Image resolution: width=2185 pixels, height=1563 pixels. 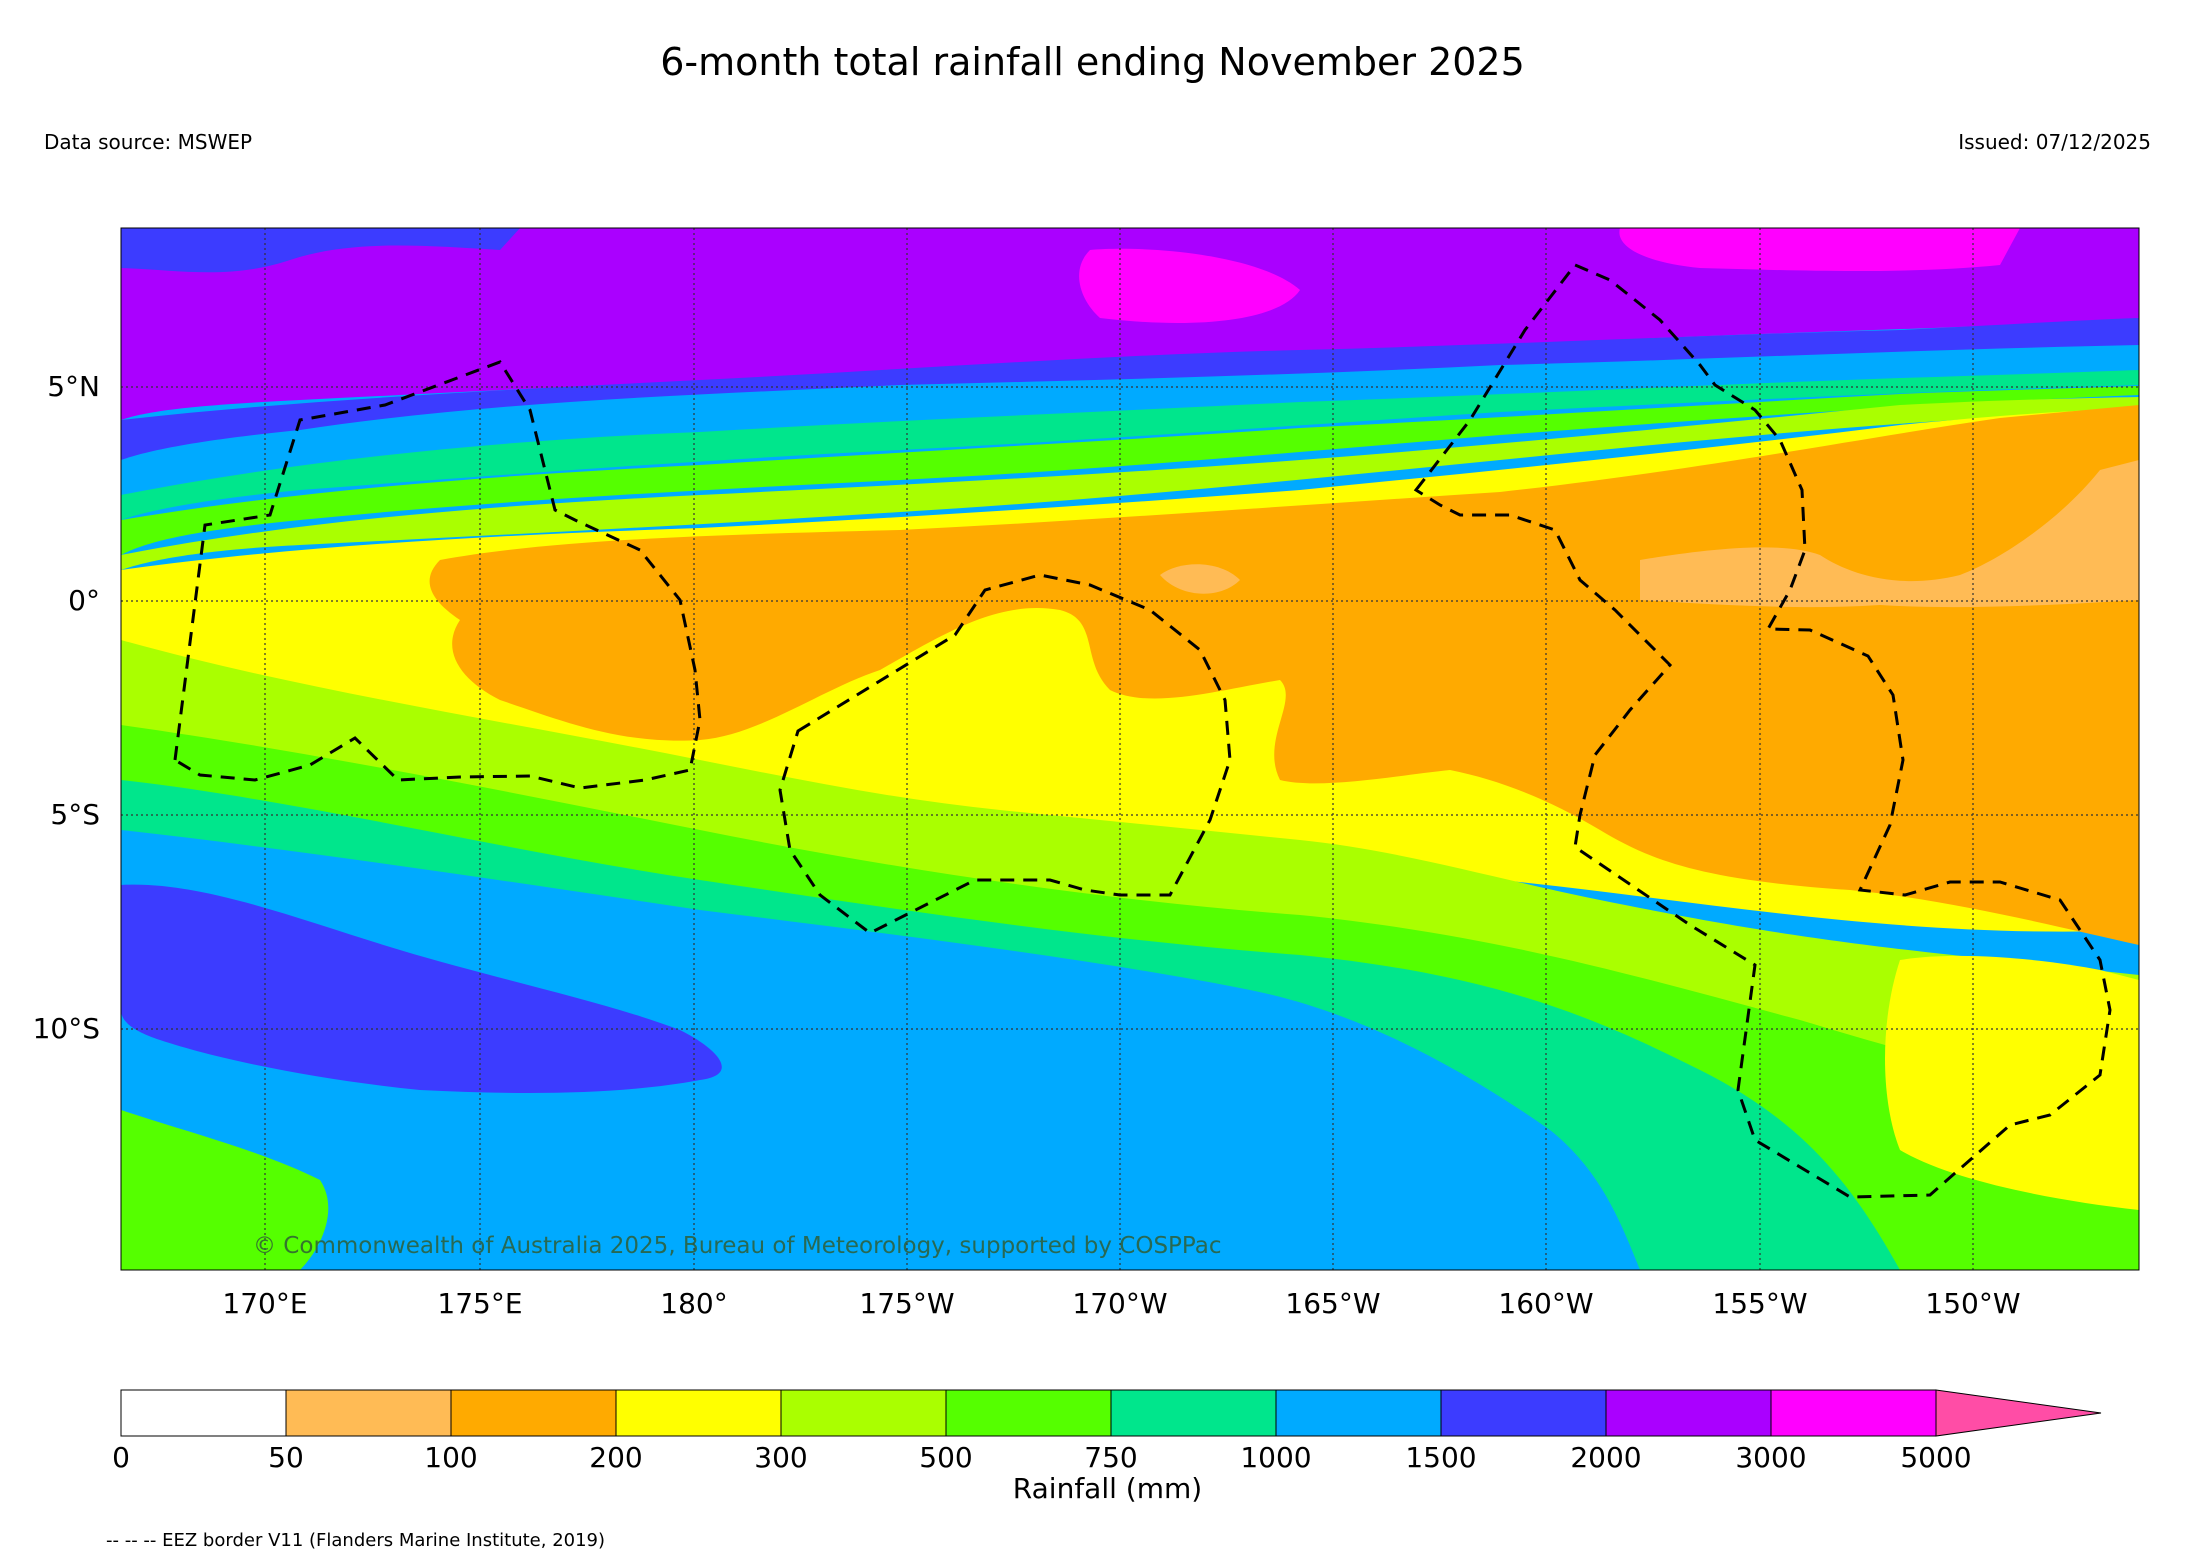 What do you see at coordinates (1441, 1457) in the screenshot?
I see `colorbar-tick-label: 1500` at bounding box center [1441, 1457].